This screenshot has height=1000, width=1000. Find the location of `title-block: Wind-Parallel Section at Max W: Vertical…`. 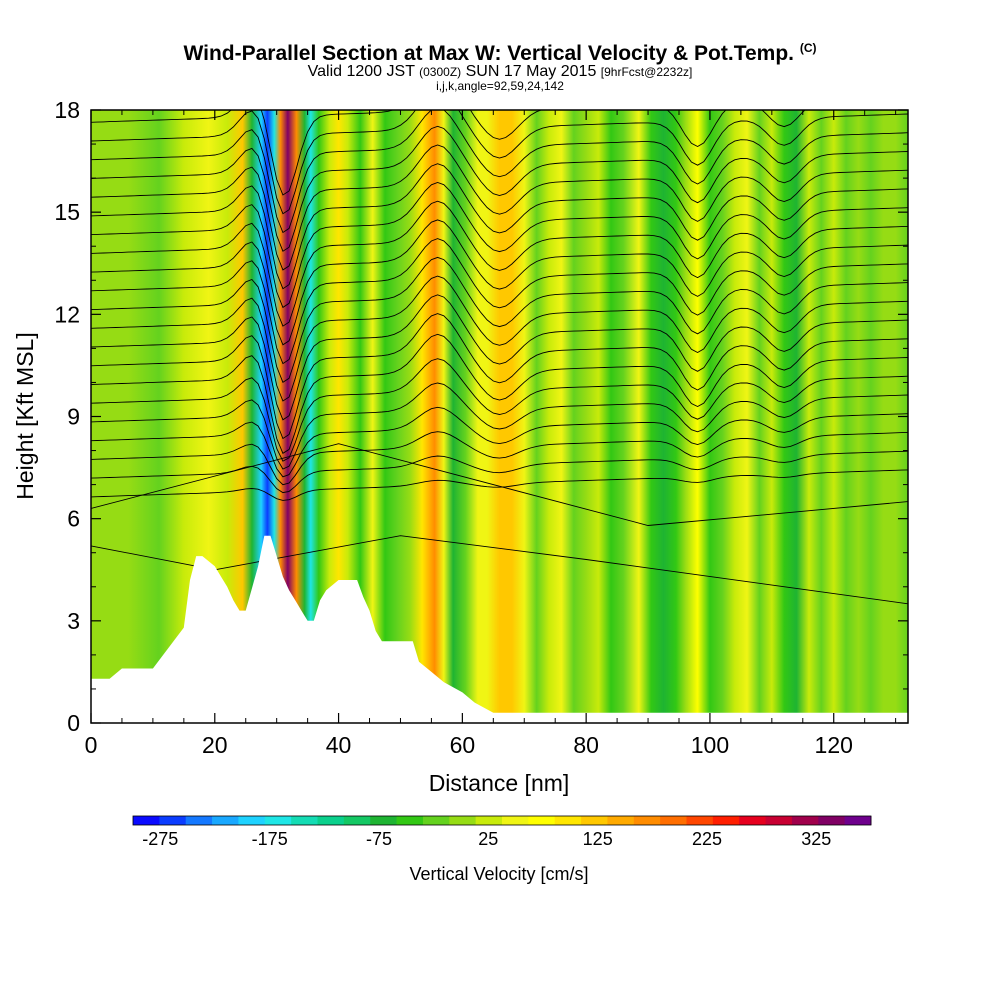

title-block: Wind-Parallel Section at Max W: Vertical… is located at coordinates (500, 64).